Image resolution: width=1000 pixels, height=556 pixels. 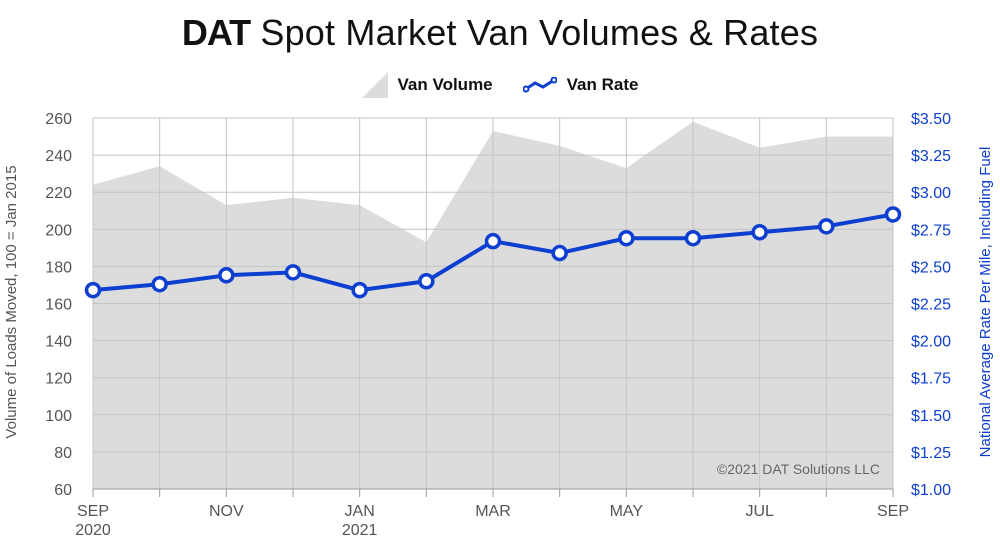 What do you see at coordinates (11, 301) in the screenshot?
I see `y-axis-left-label: Volume of Loads Moved, 100 = Jan 2015` at bounding box center [11, 301].